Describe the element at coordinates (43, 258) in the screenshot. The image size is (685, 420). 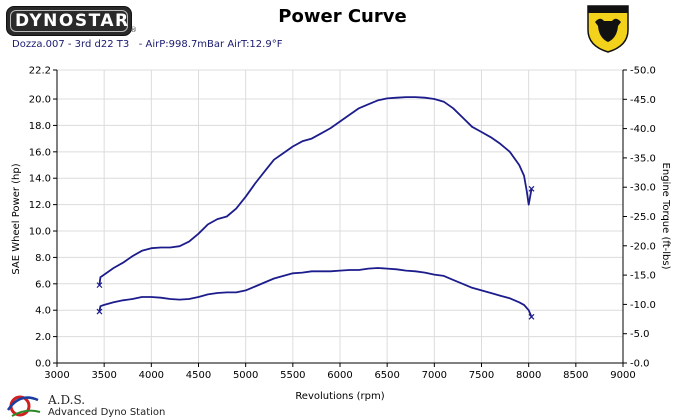
I see `y-tick-label: 8.0` at that location.